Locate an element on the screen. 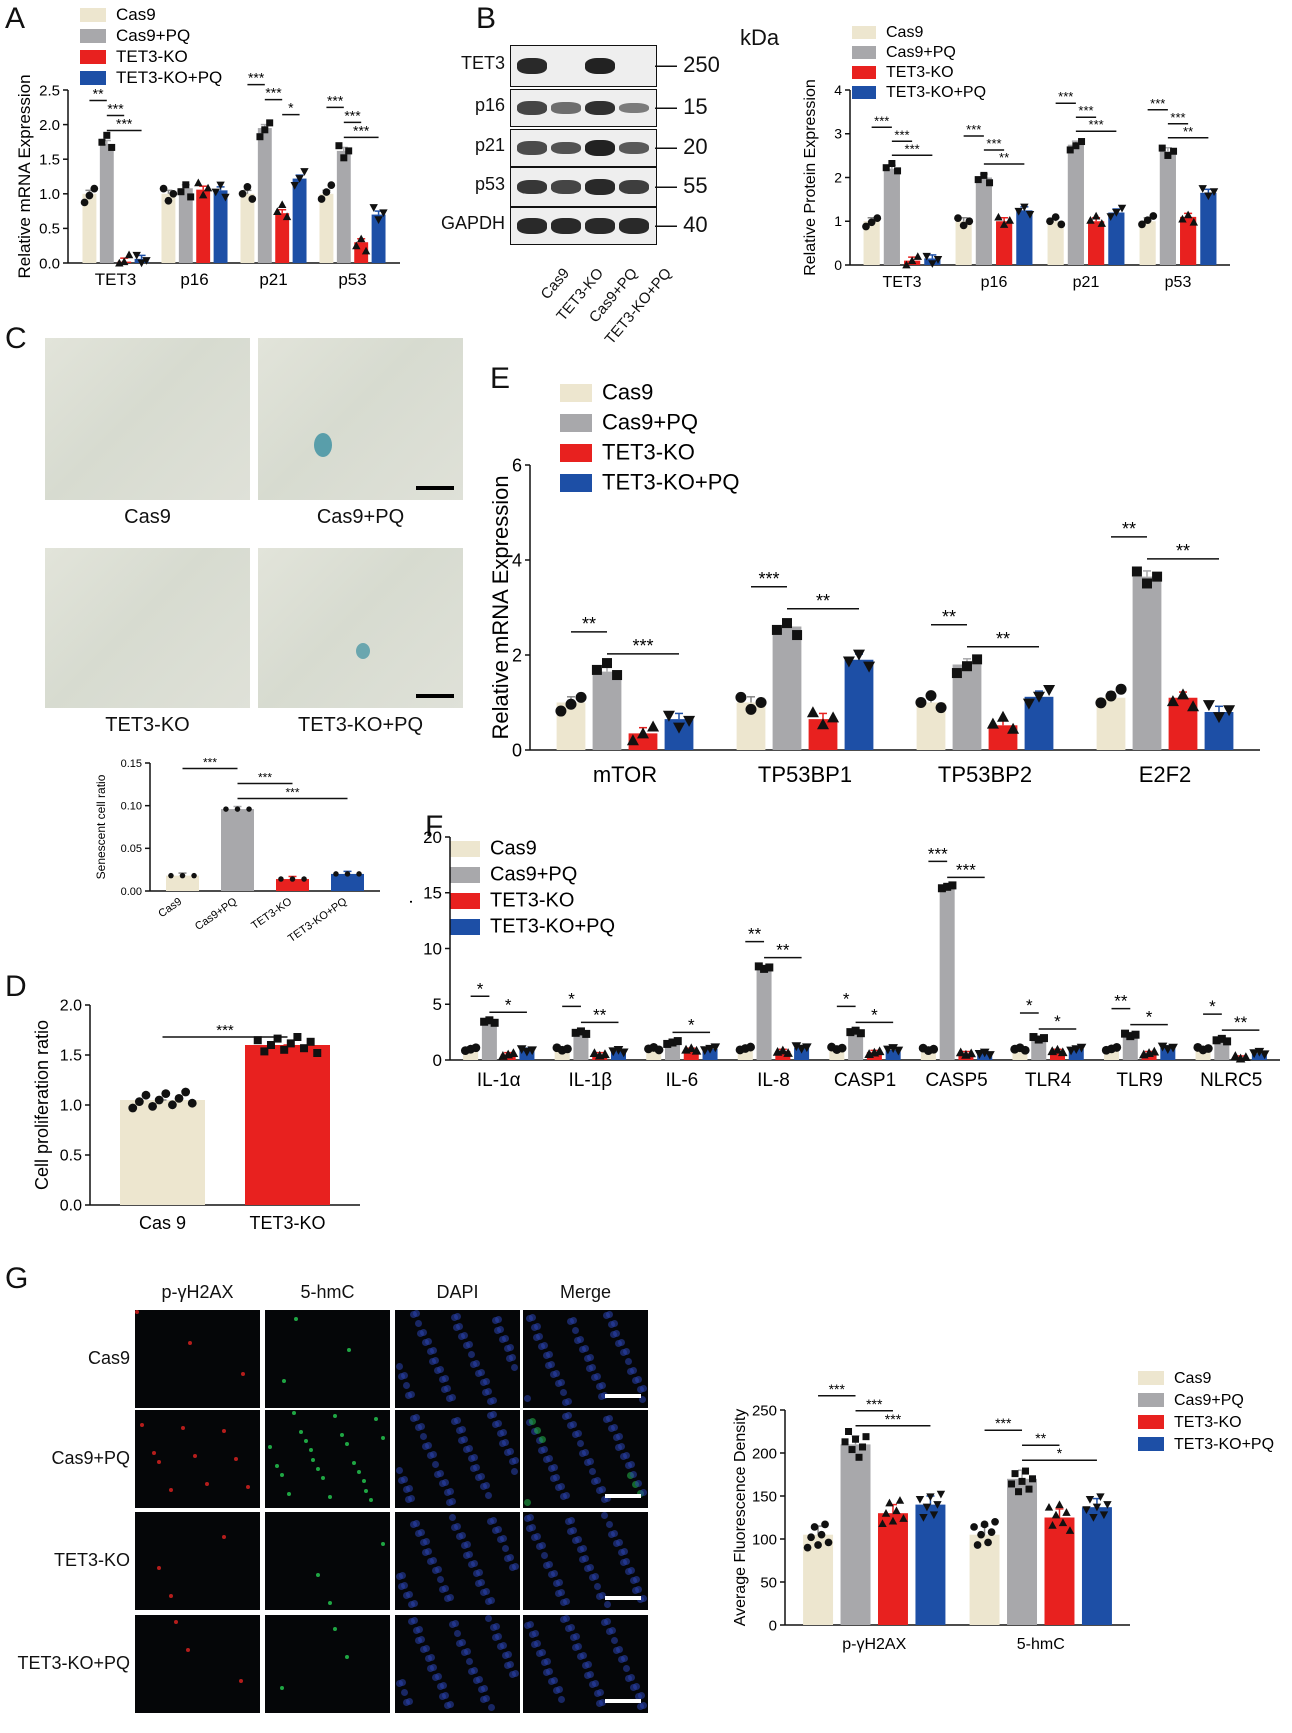 The height and width of the screenshot is (1733, 1292). blot-kda-value: — 250 is located at coordinates (687, 64).